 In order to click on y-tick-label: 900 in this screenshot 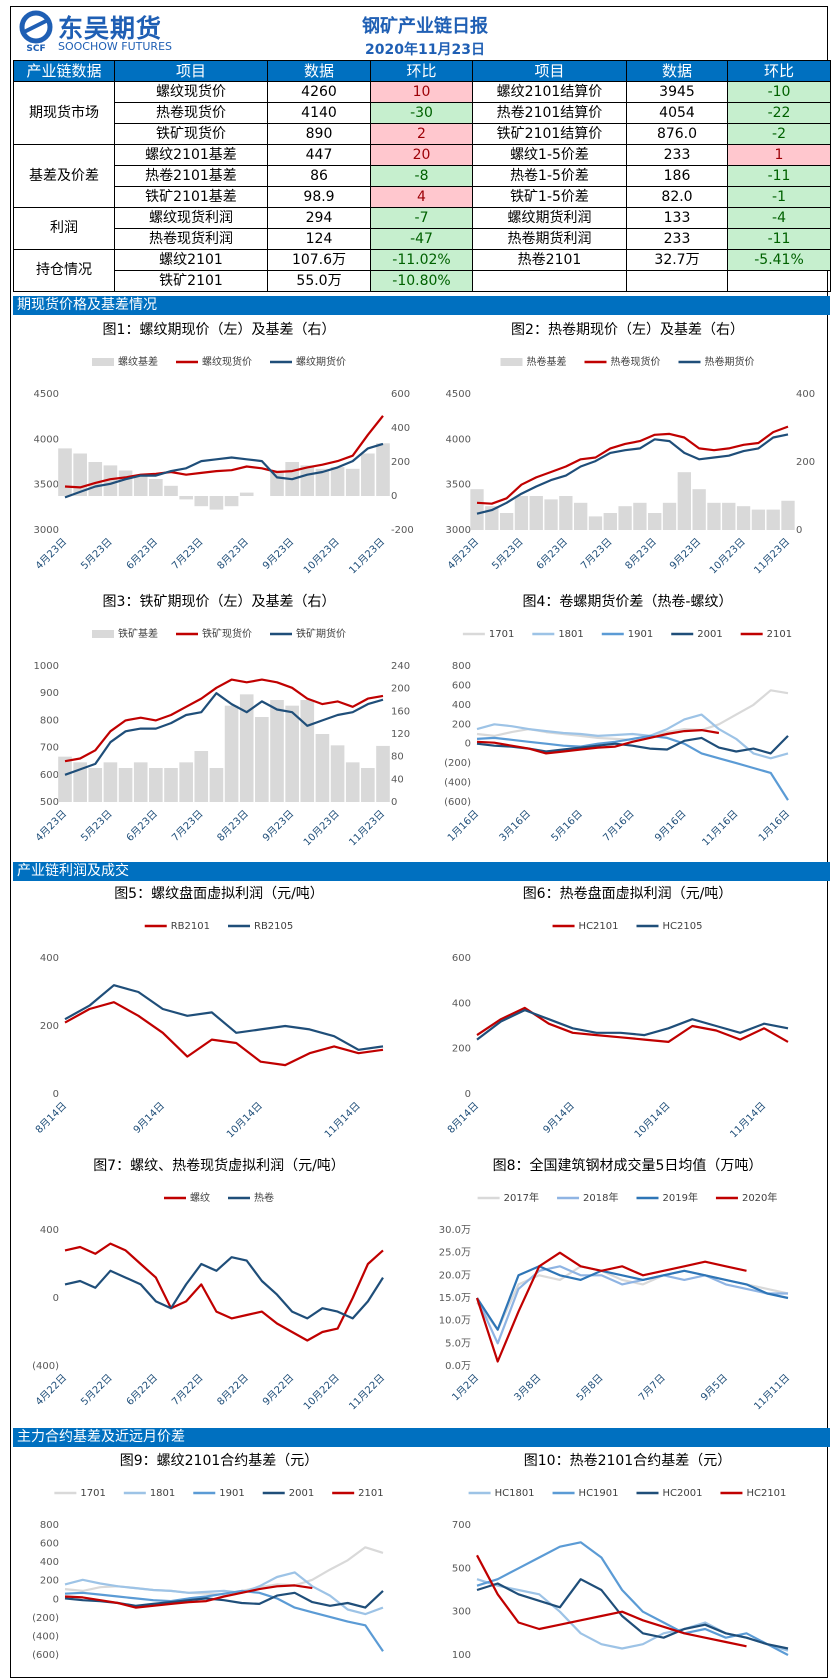, I will do `click(49, 693)`.